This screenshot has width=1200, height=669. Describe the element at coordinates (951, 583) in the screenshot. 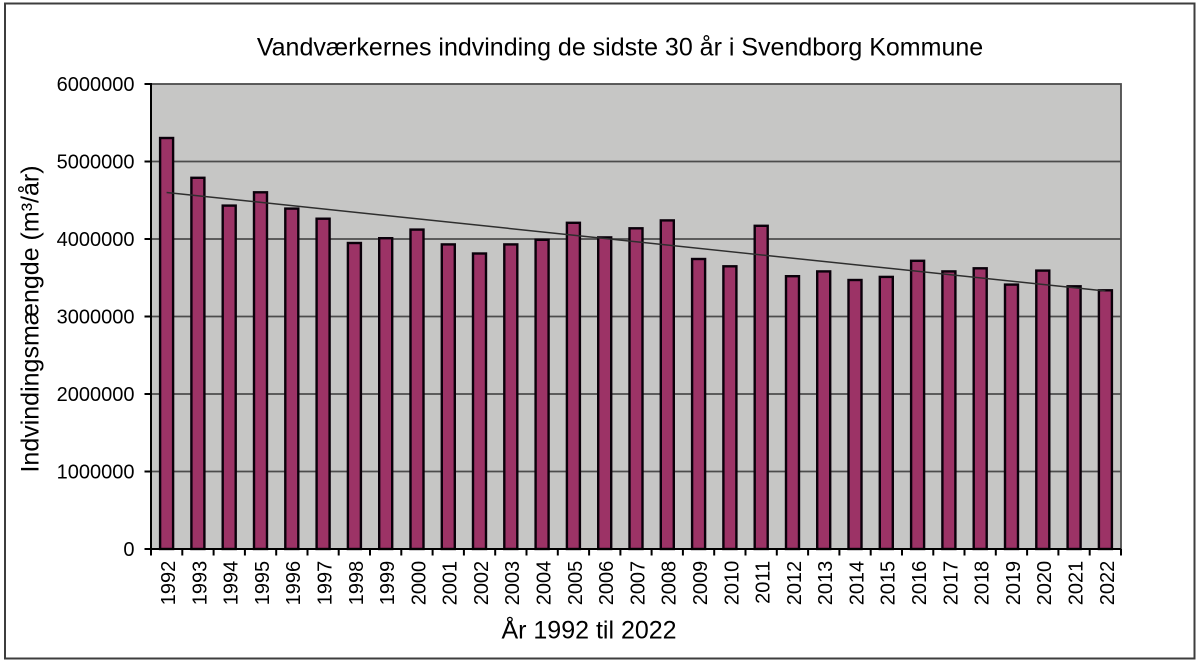

I see `svg-text: 2017` at that location.